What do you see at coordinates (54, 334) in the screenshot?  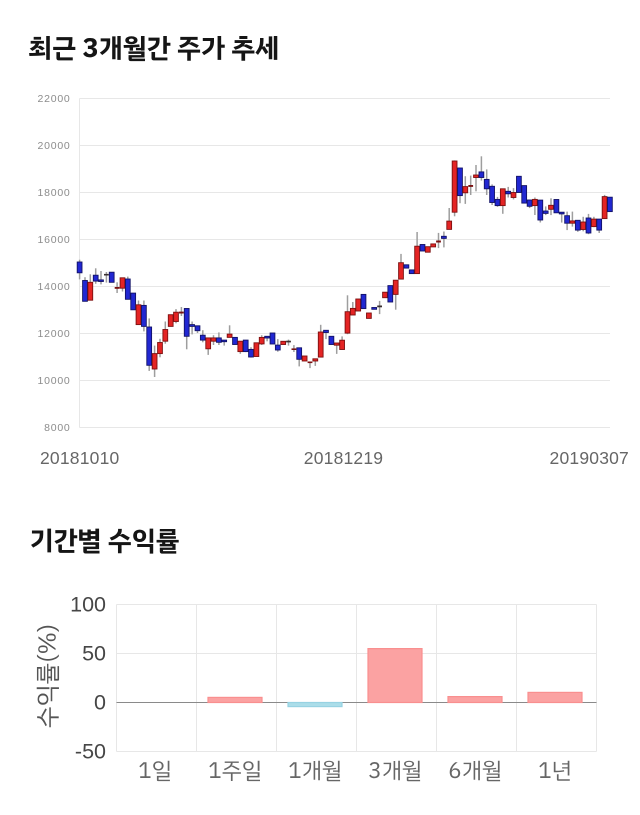 I see `svg-text: 12000` at bounding box center [54, 334].